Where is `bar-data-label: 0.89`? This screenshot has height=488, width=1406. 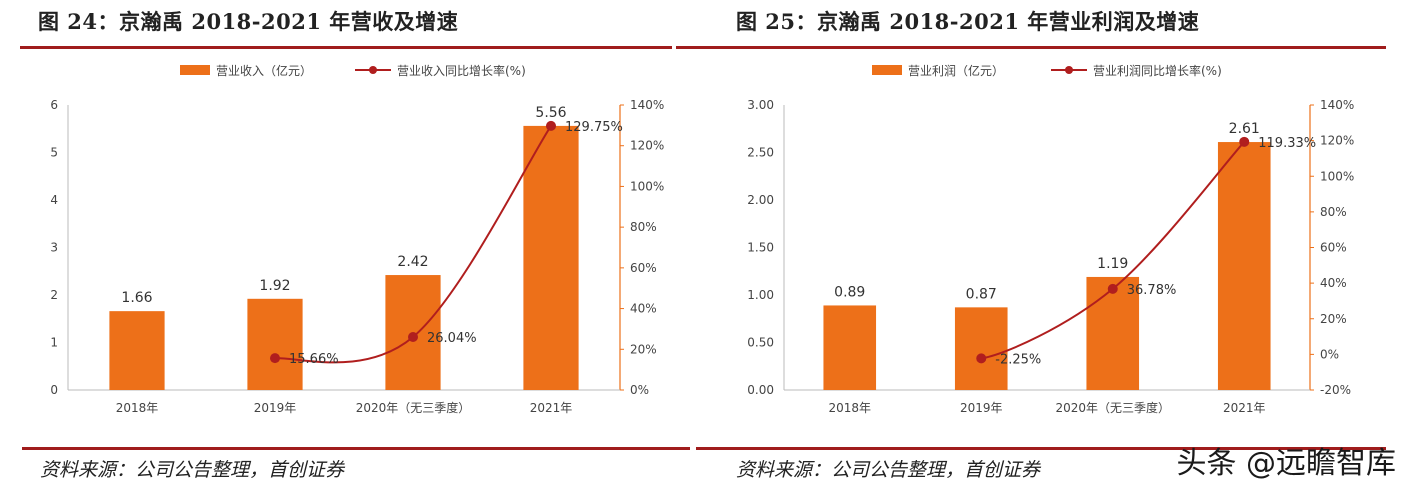 bar-data-label: 0.89 is located at coordinates (849, 292).